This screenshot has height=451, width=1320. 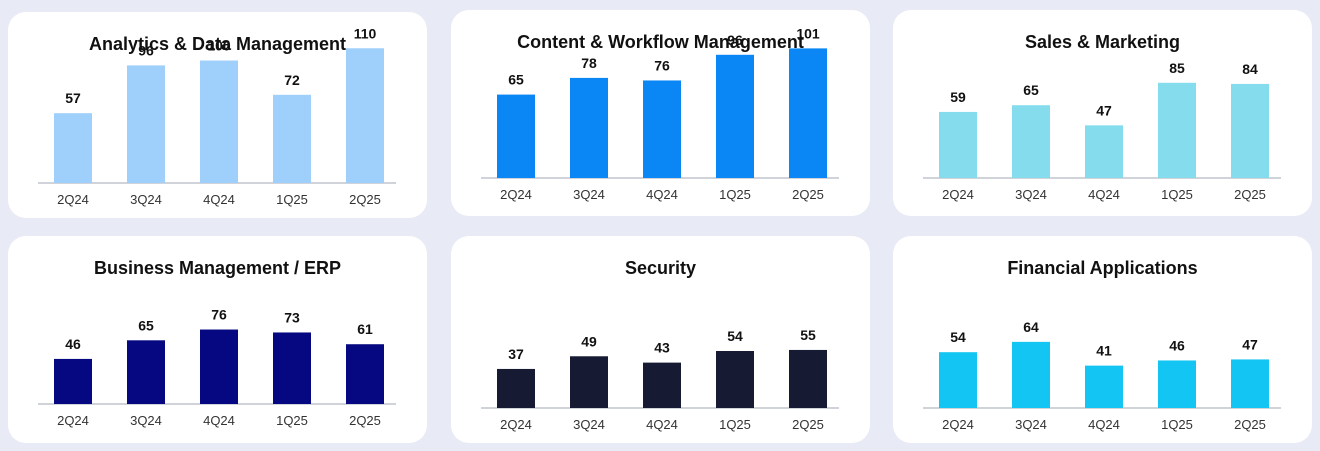 What do you see at coordinates (217, 268) in the screenshot?
I see `chart-title: Business Management / ERP` at bounding box center [217, 268].